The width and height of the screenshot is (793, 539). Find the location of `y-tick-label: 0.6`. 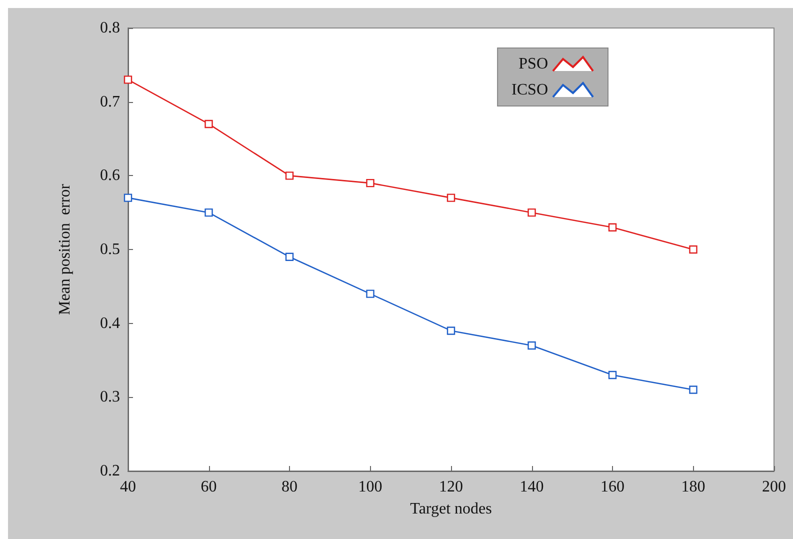

y-tick-label: 0.6 is located at coordinates (110, 175).